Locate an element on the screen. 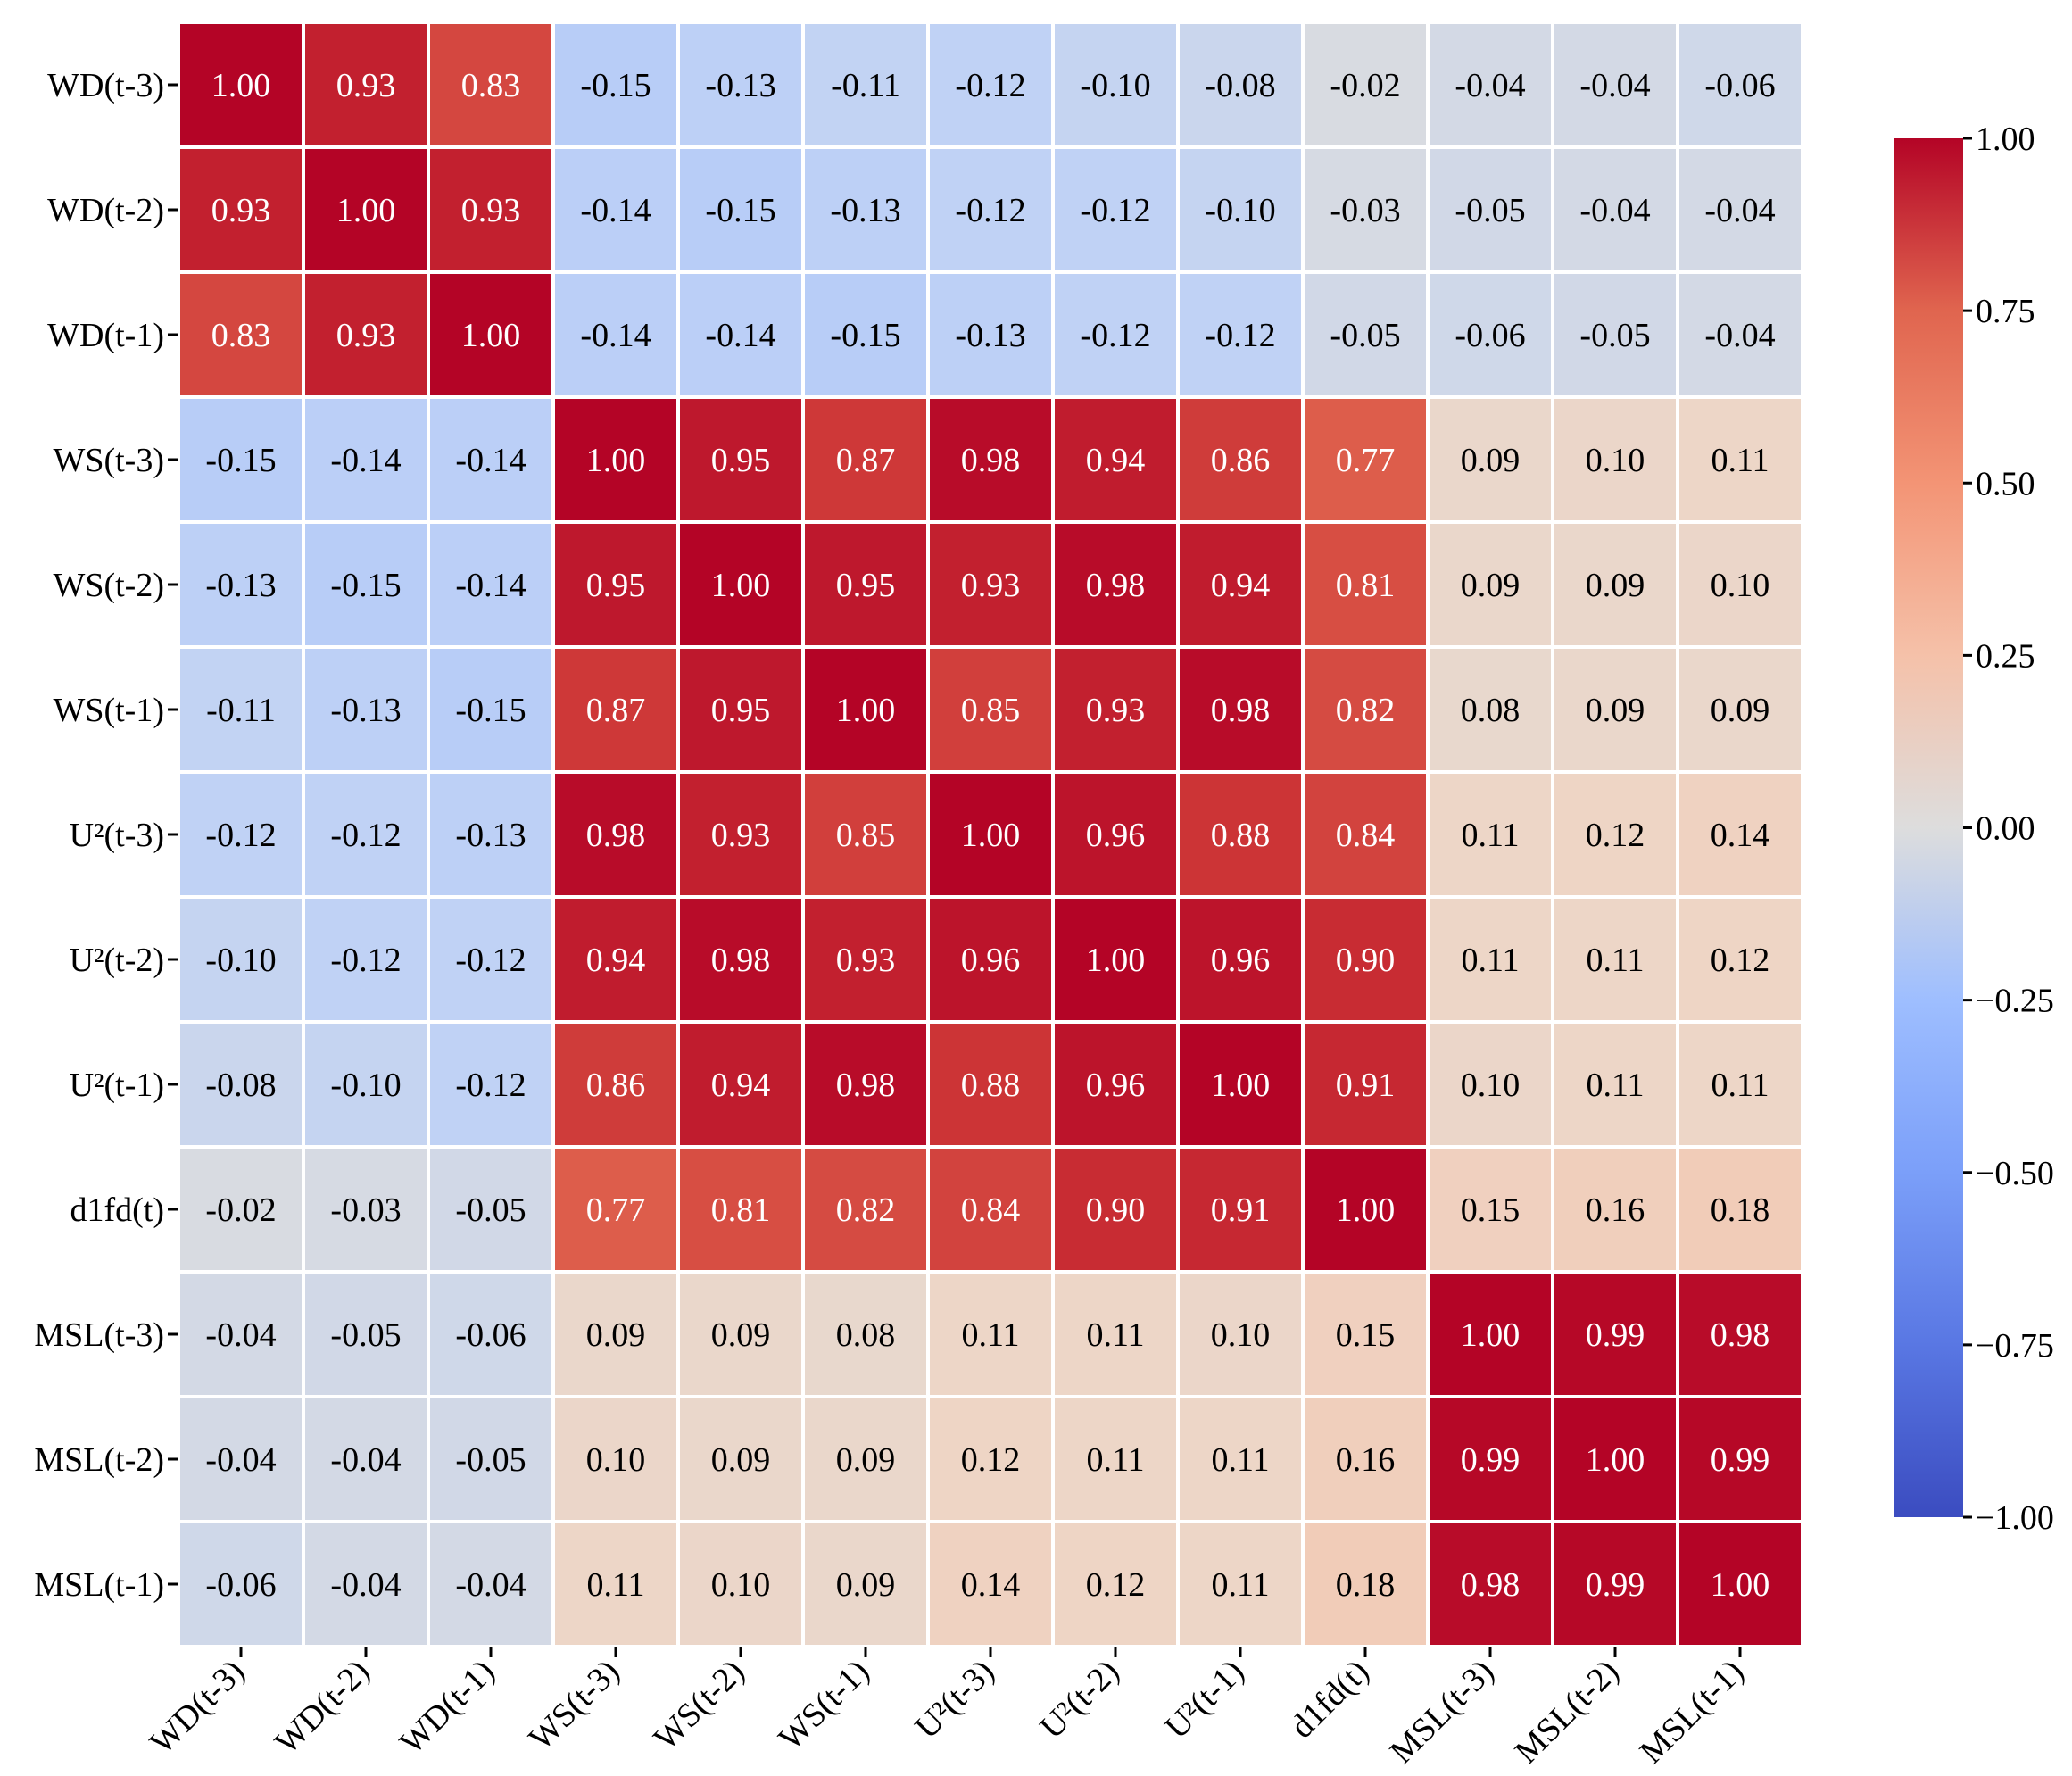 The width and height of the screenshot is (2072, 1776). cell-value-label: 0.10 is located at coordinates (616, 1460).